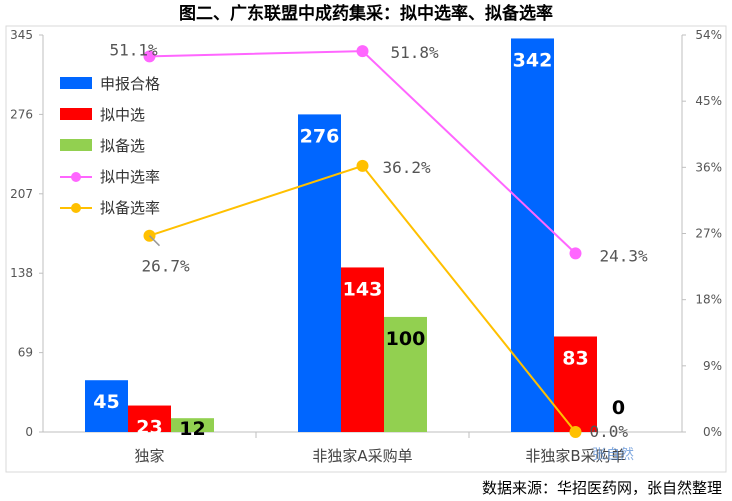 The width and height of the screenshot is (732, 501). I want to click on data-source: 数据来源：华招医药网，张自然整理, so click(602, 488).